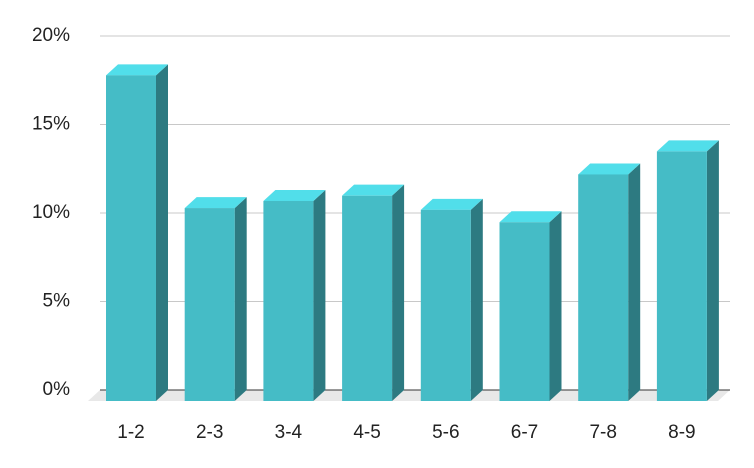  I want to click on x-tick-label: 2-3, so click(209, 432).